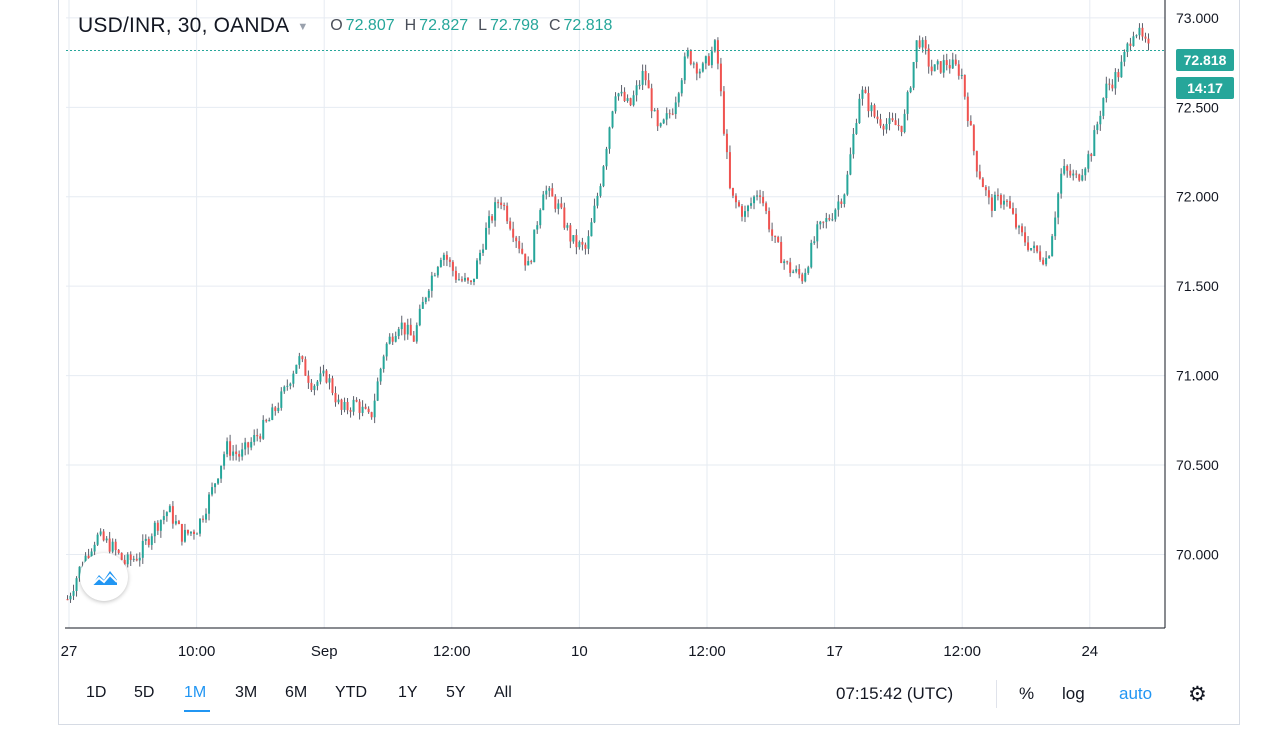 The image size is (1280, 731). Describe the element at coordinates (1089, 651) in the screenshot. I see `time-tick-label: 24` at that location.